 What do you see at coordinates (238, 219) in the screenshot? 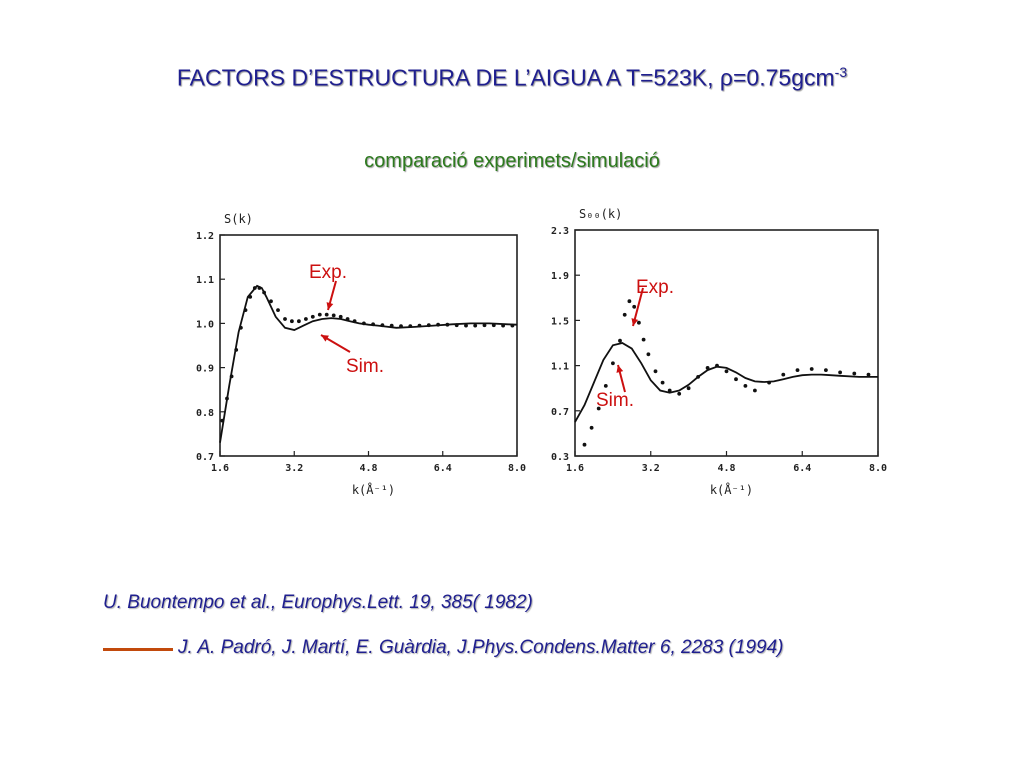
I see `y-axis-label: S(k)` at bounding box center [238, 219].